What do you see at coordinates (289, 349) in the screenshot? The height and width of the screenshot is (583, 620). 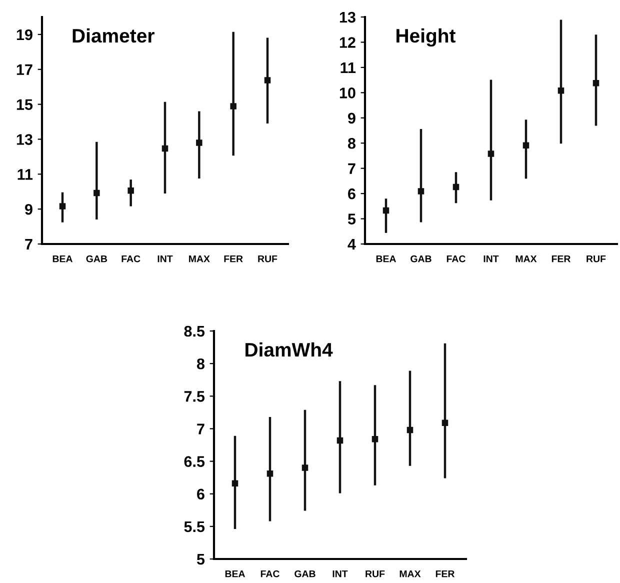 I see `chart-title: DiamWh4` at bounding box center [289, 349].